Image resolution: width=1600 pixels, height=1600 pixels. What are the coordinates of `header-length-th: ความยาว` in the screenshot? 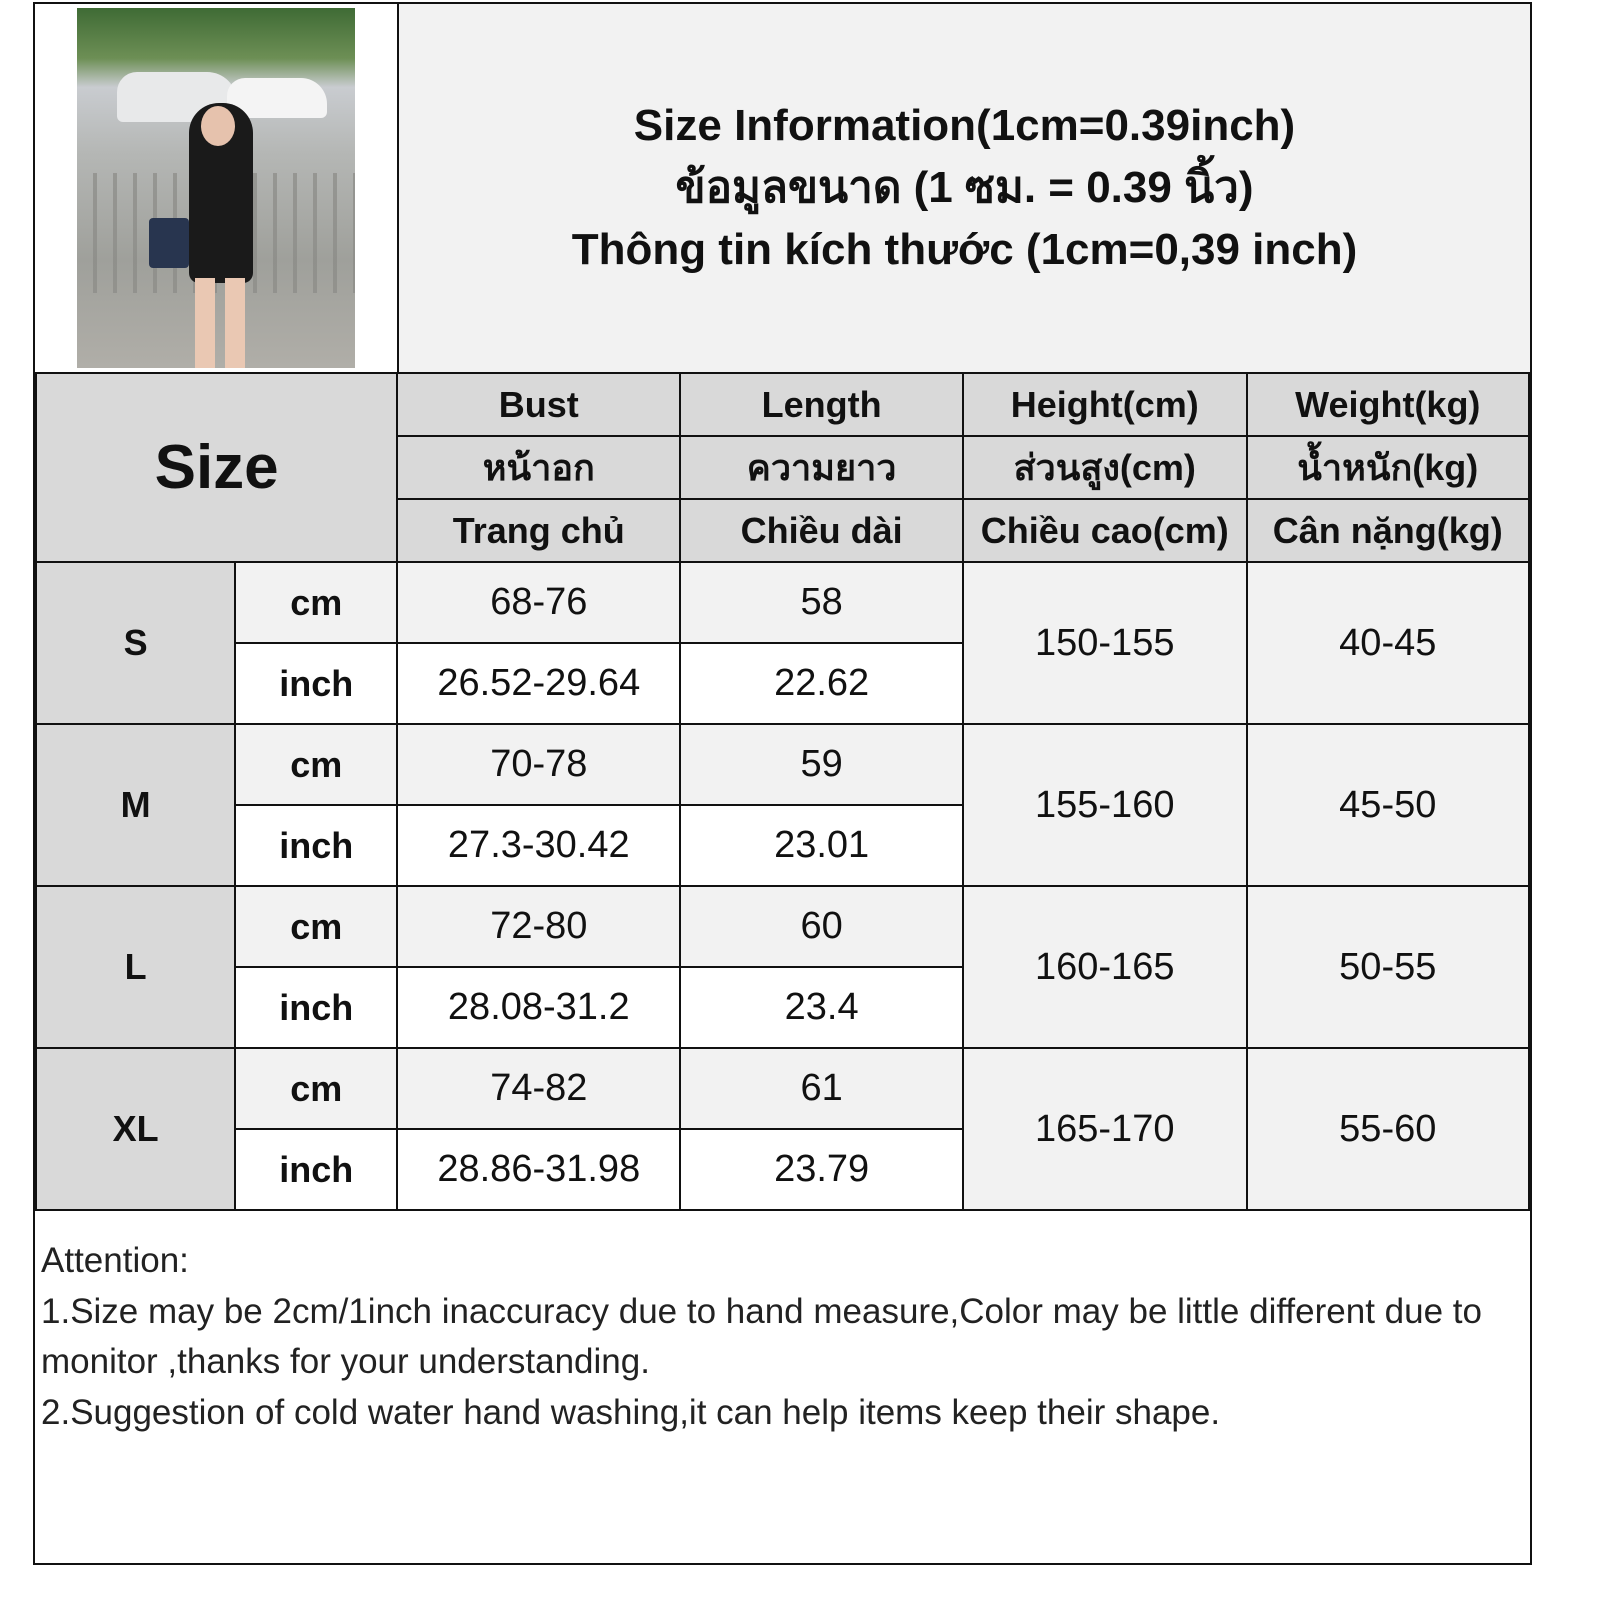 It's located at (821, 467).